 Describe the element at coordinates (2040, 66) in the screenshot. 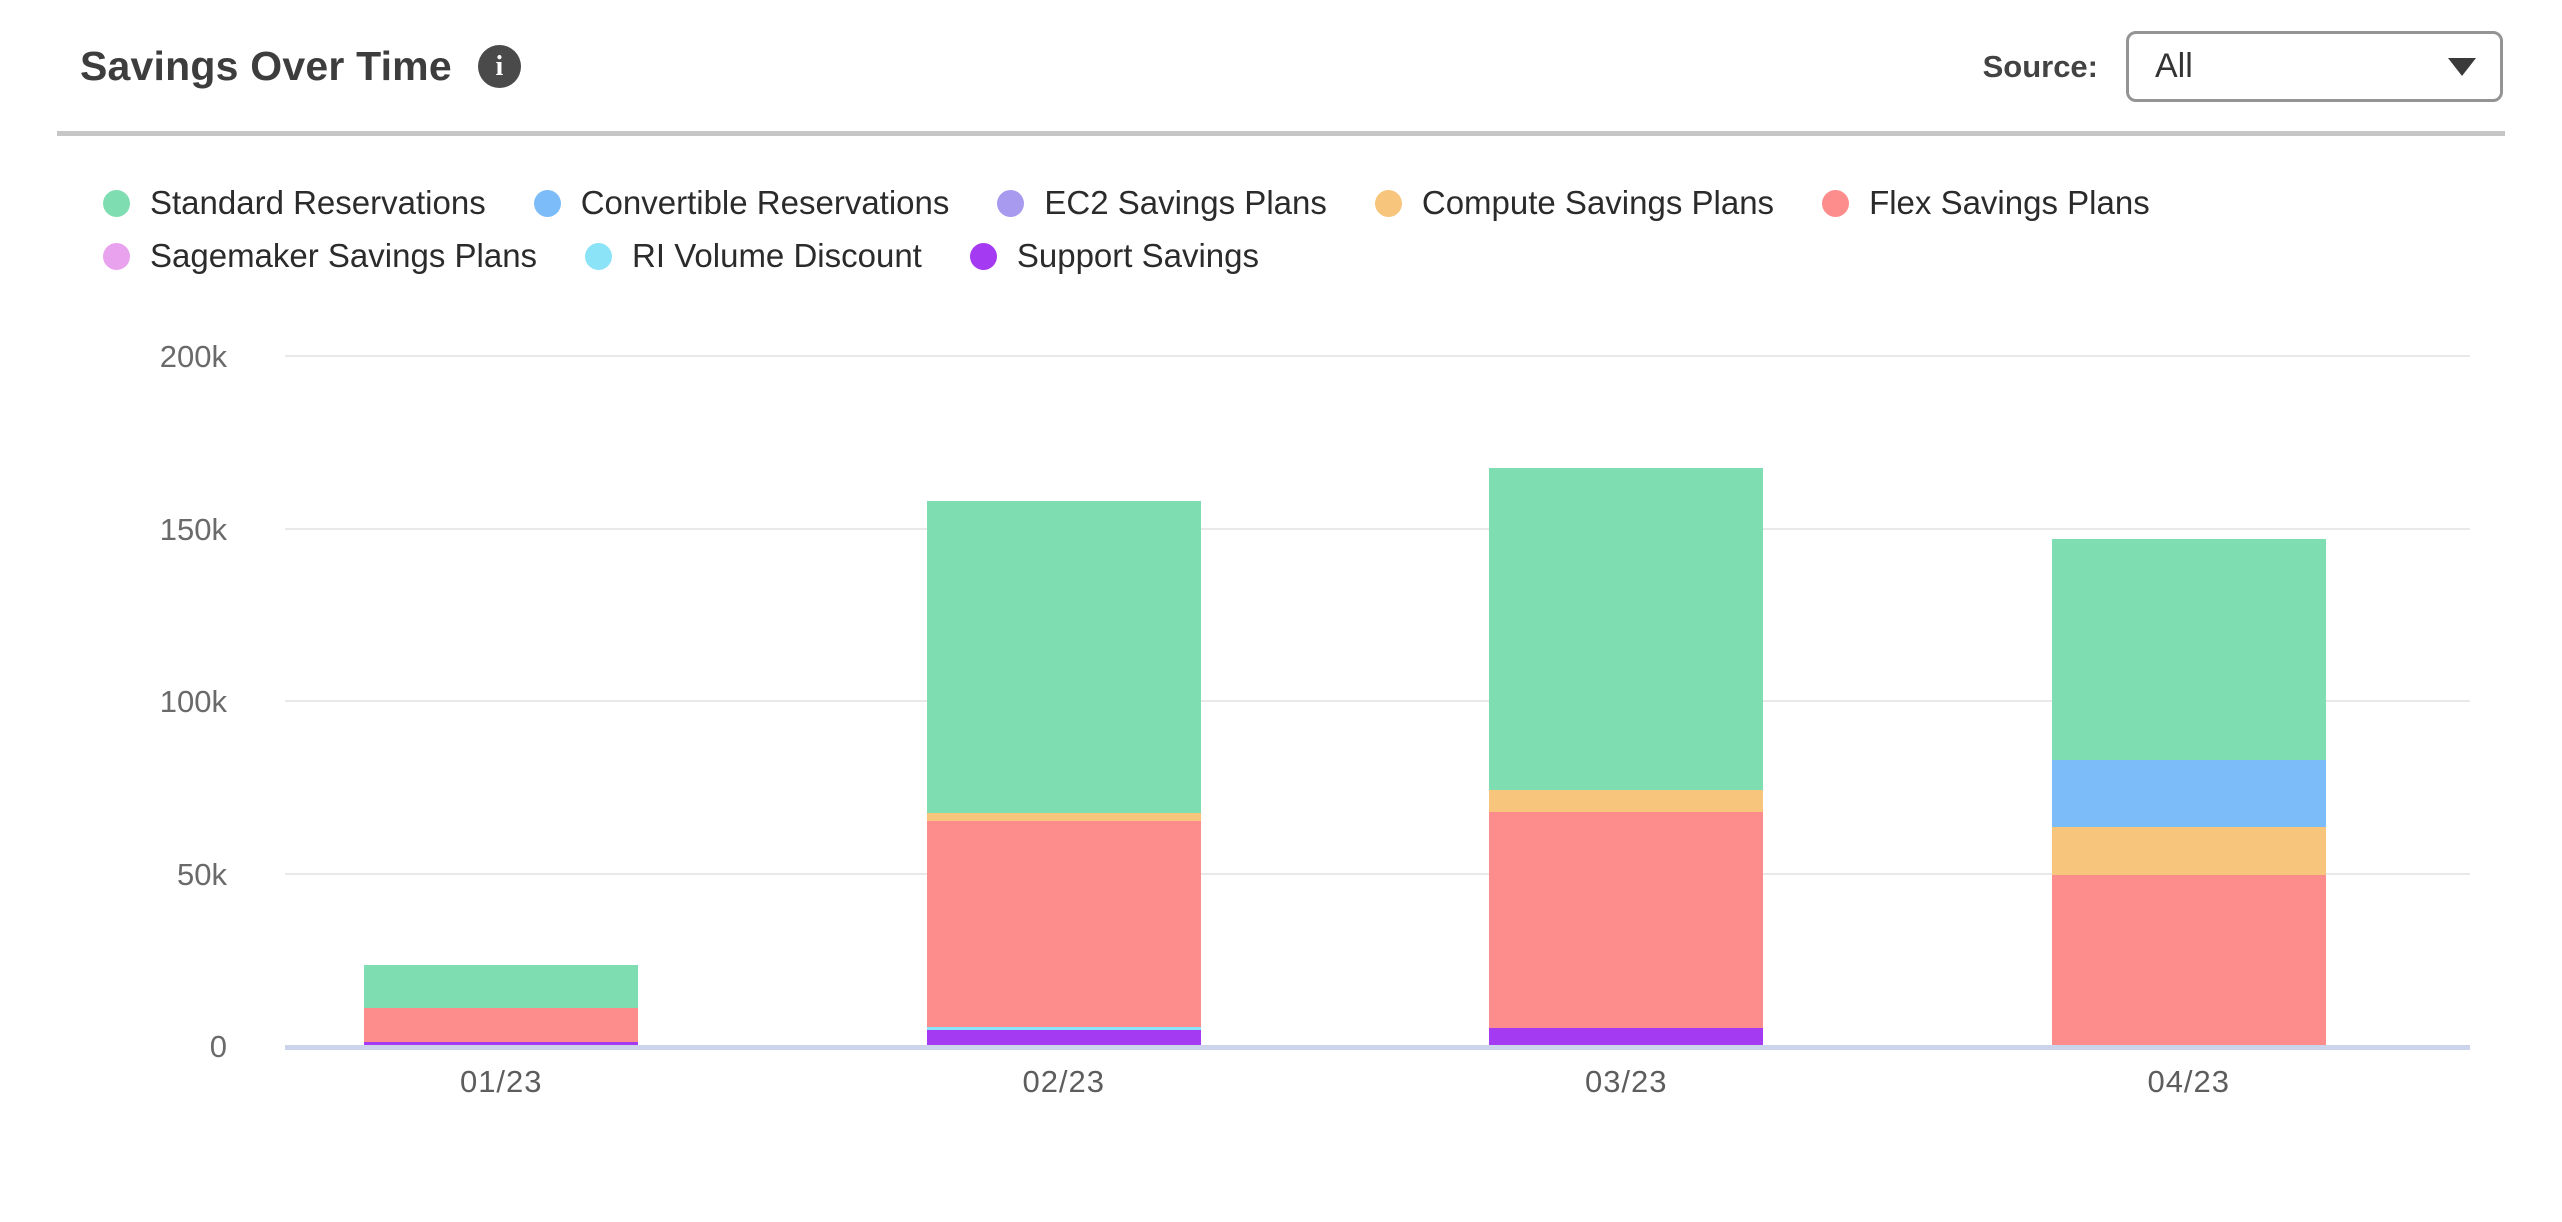

I see `source-label: Source:` at that location.